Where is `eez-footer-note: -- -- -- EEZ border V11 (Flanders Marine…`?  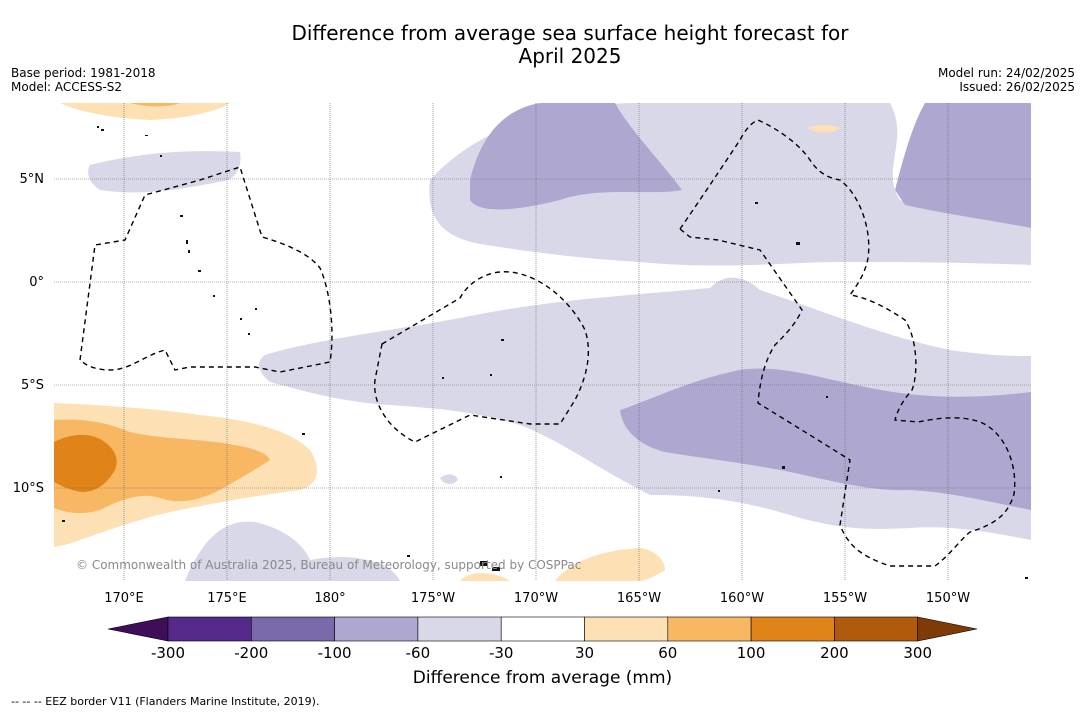
eez-footer-note: -- -- -- EEZ border V11 (Flanders Marine… is located at coordinates (165, 701).